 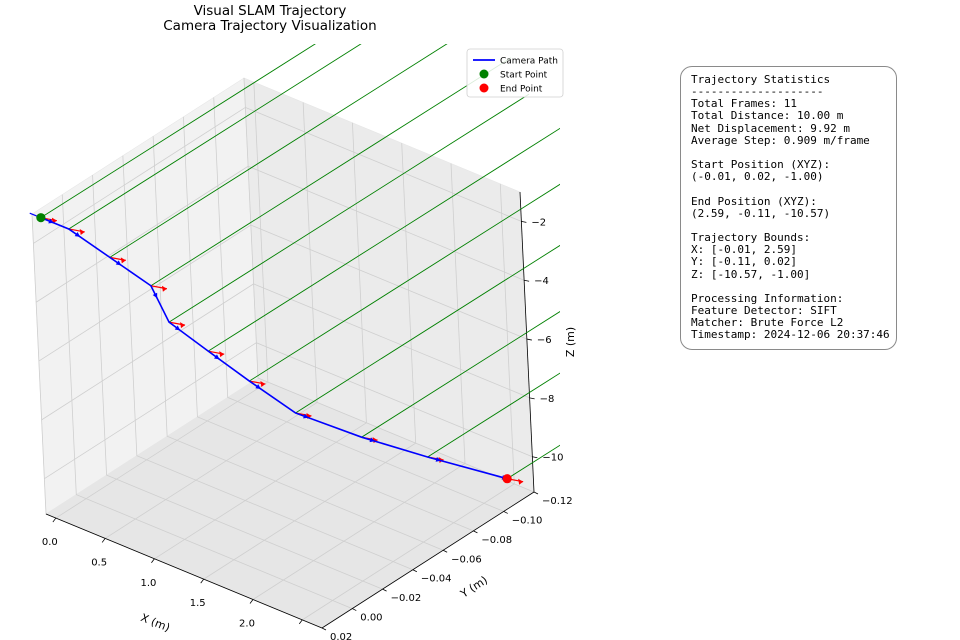 I want to click on y-tick-label: −0.04, so click(x=436, y=579).